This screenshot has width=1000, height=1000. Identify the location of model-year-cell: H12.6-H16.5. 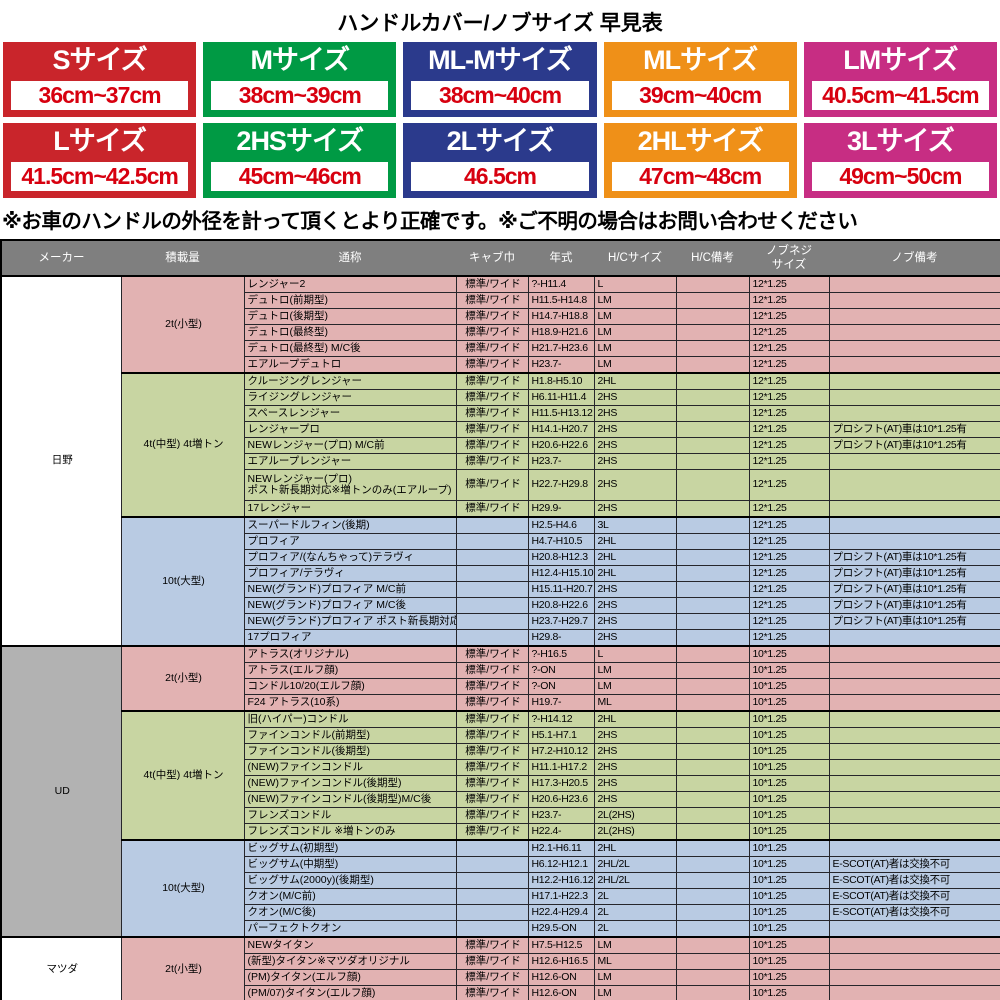
(561, 961).